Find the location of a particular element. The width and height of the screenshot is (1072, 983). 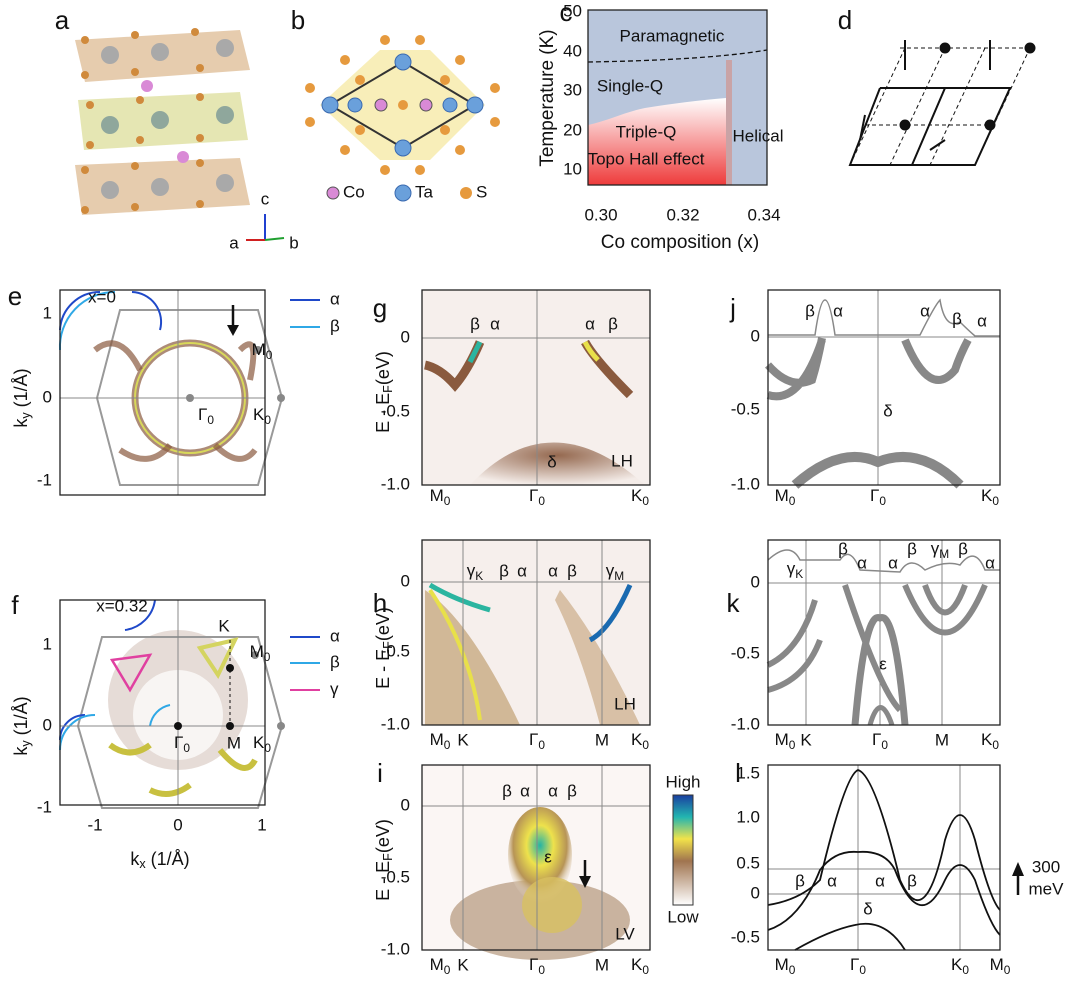

xtick-text: 0.34 is located at coordinates (763, 214).